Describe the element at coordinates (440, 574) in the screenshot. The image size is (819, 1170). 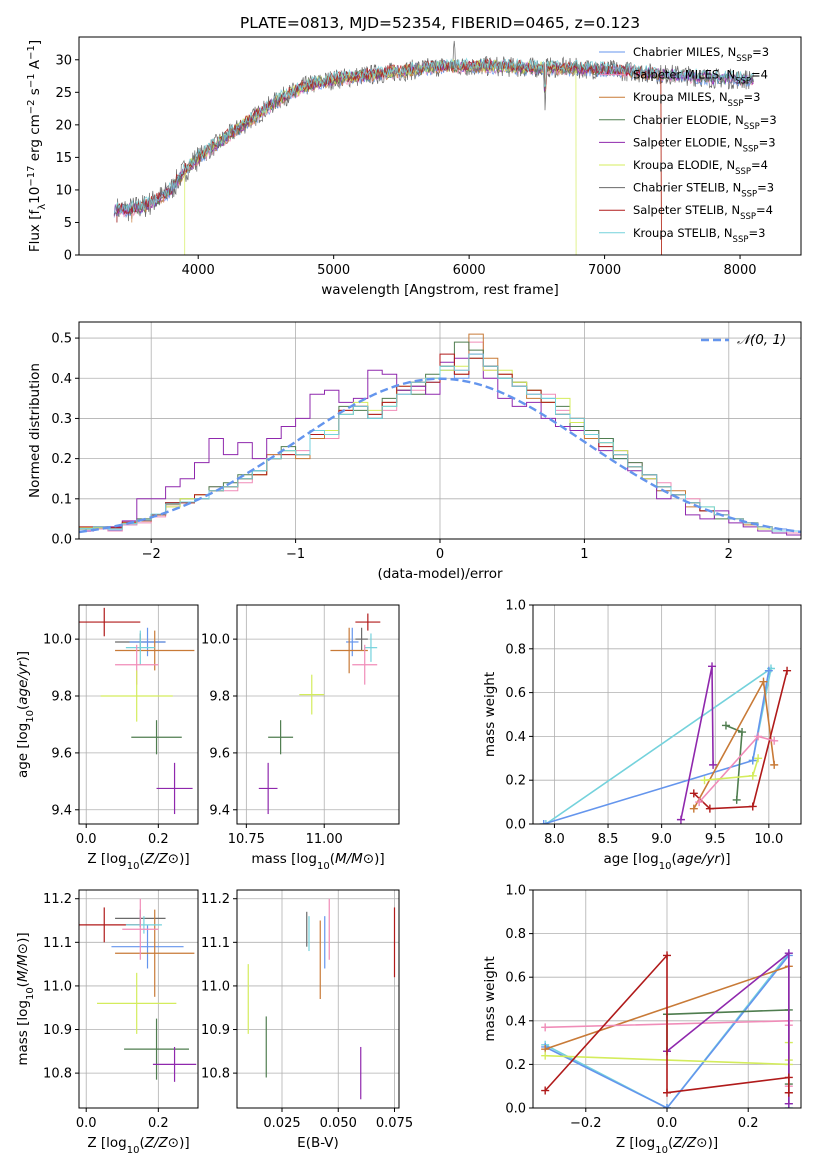
I see `x-axis-label: (data-model)/error` at that location.